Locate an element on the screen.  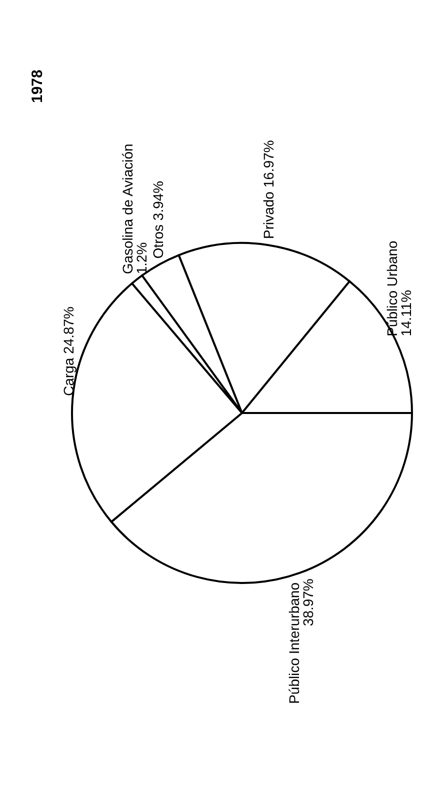
slice-label: Público Urbano is located at coordinates (392, 286).